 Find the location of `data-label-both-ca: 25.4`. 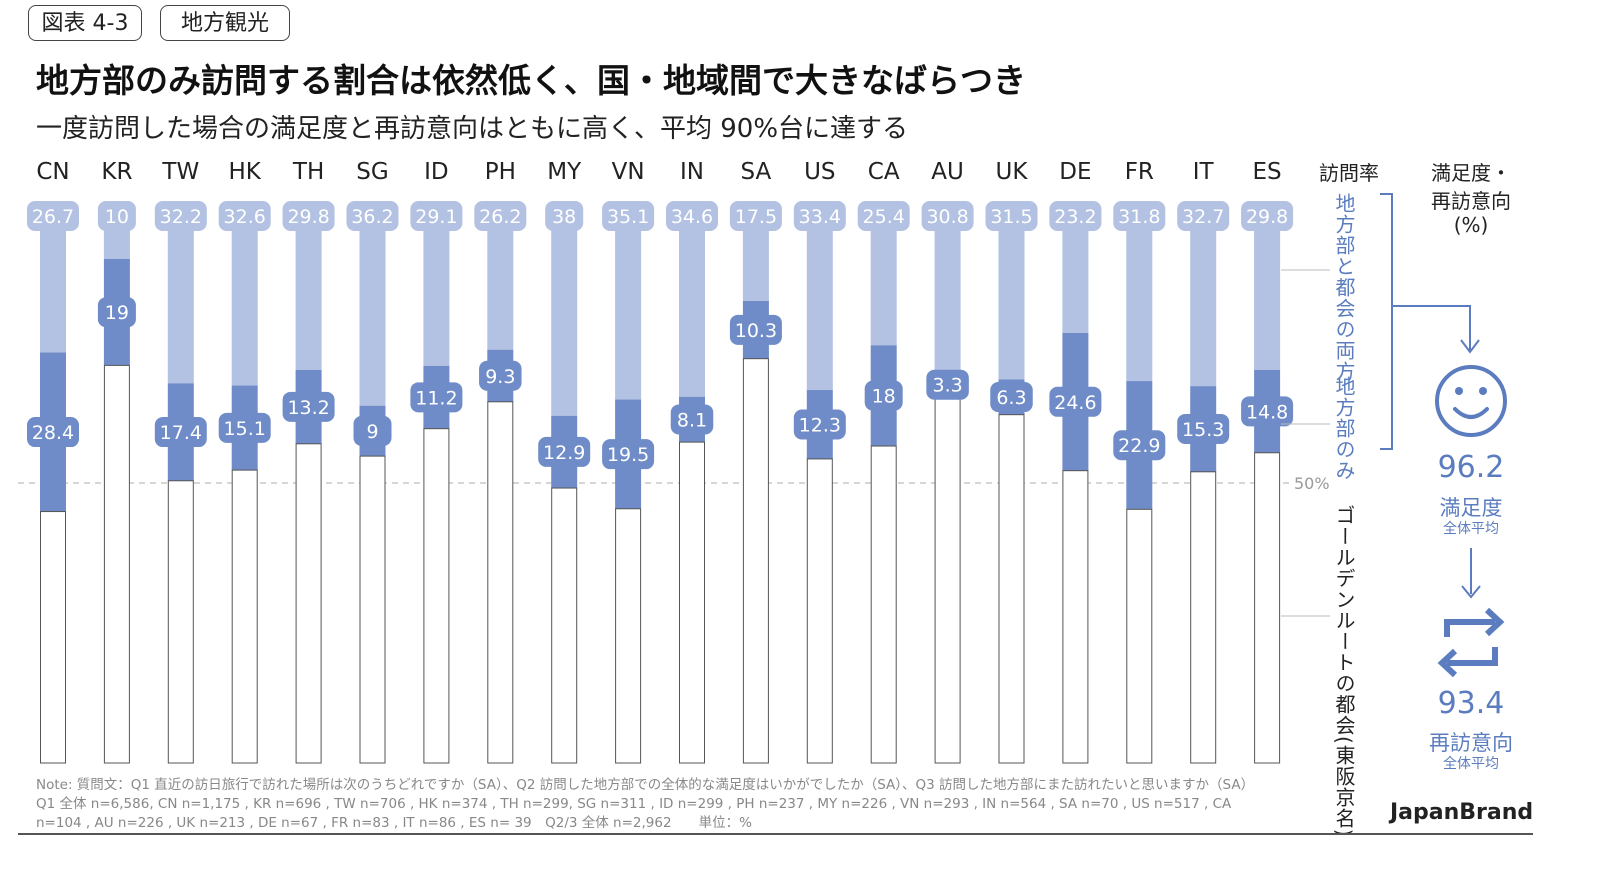

data-label-both-ca: 25.4 is located at coordinates (883, 216).